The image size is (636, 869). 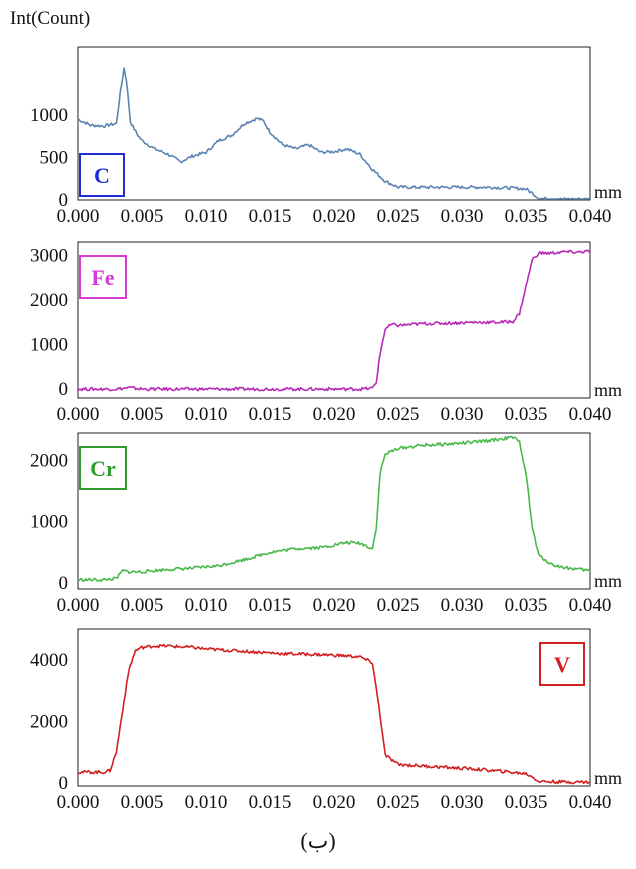 I want to click on element-legend-v: V, so click(x=562, y=664).